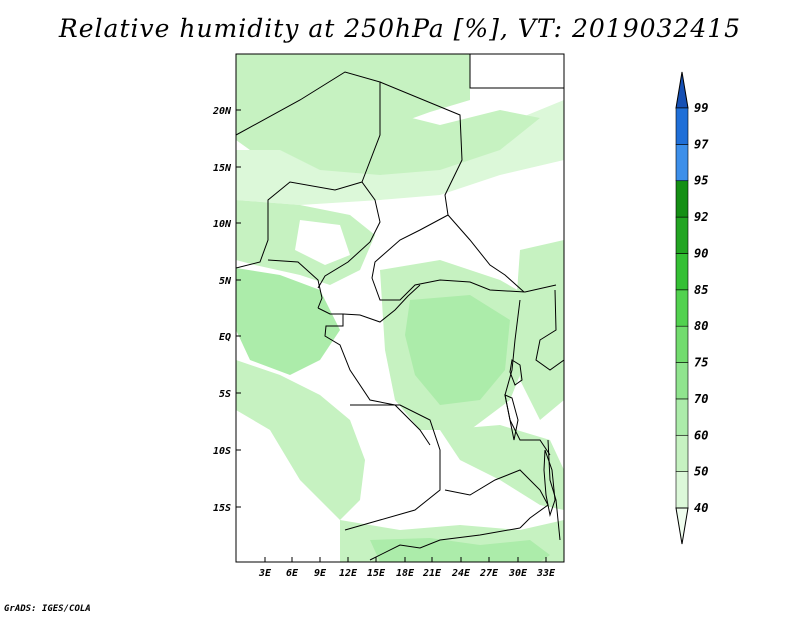 Image resolution: width=800 pixels, height=618 pixels. Describe the element at coordinates (410, 142) in the screenshot. I see `humidity-region-north-core` at that location.